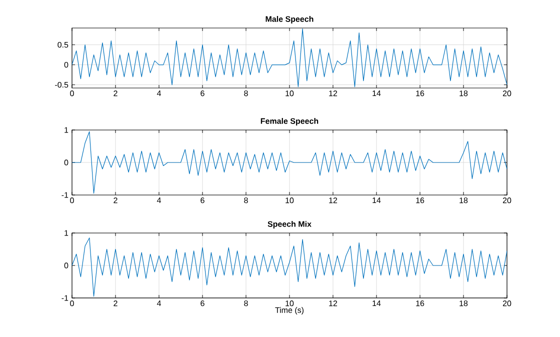 The image size is (560, 337). I want to click on y-tick-label: -0.5, so click(61, 85).